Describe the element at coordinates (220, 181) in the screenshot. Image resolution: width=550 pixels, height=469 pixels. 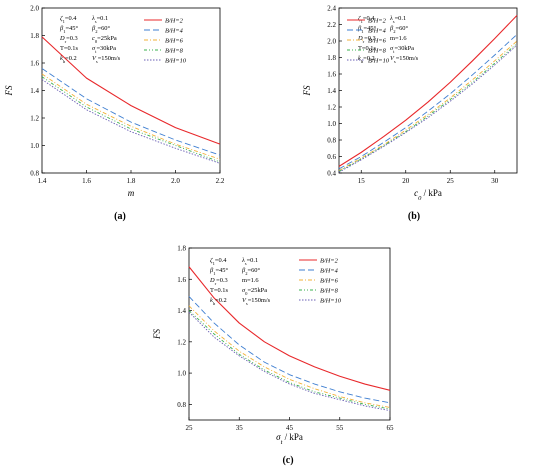
I see `x-tick-label: 2.2` at that location.